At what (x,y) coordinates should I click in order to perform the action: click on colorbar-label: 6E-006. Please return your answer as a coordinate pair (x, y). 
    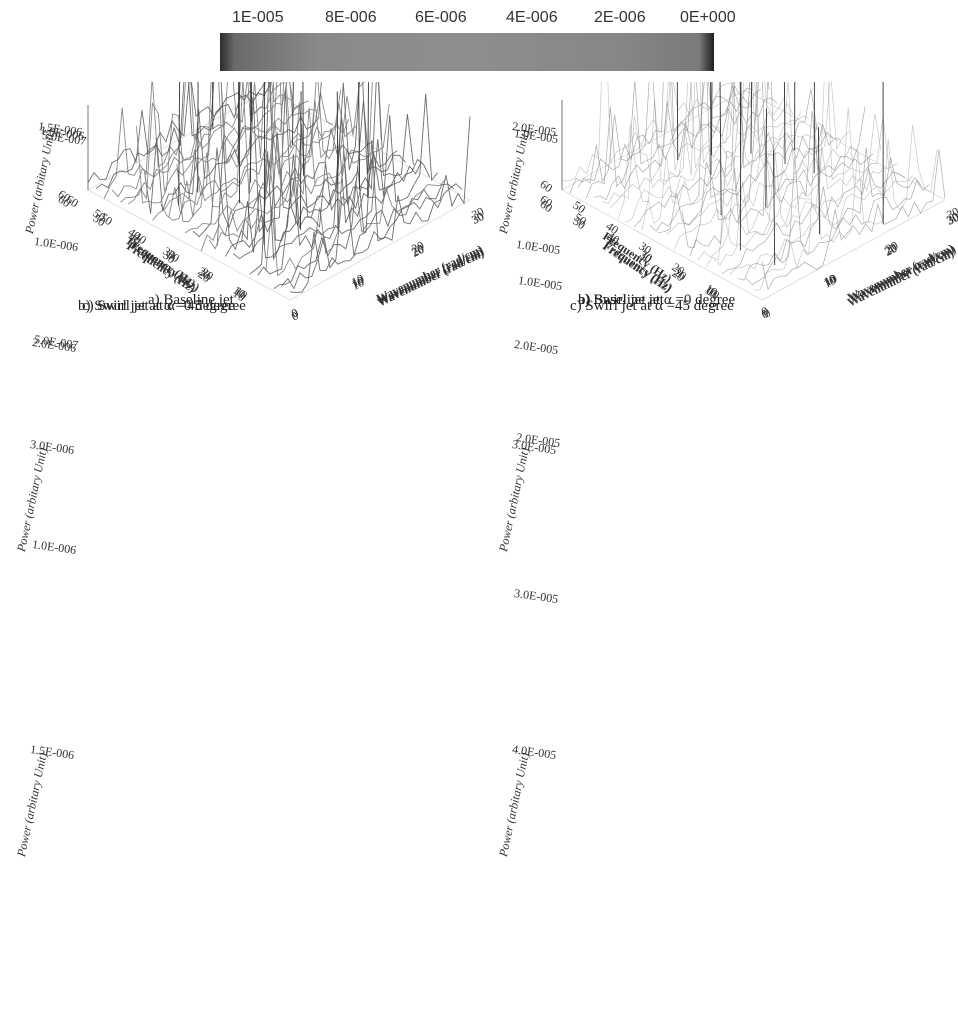
    Looking at the image, I should click on (441, 17).